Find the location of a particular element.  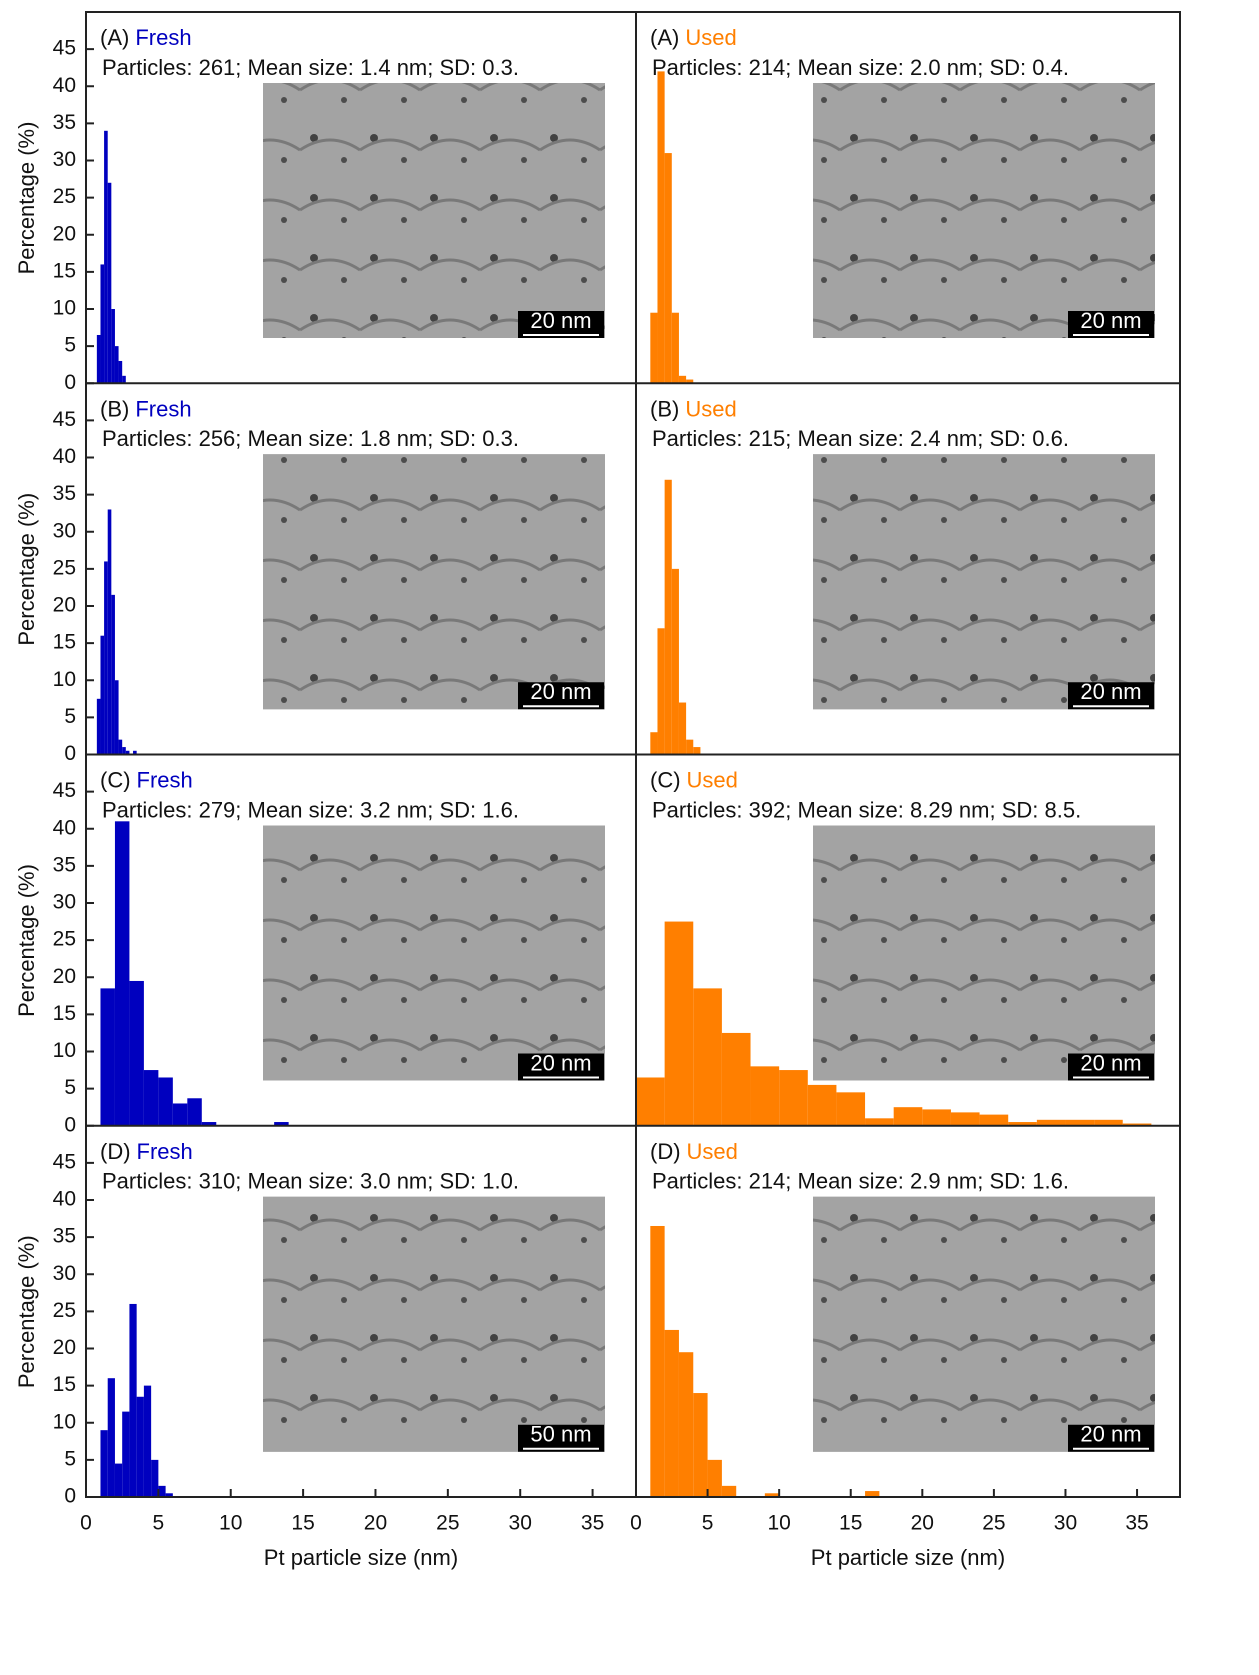

y-axis-label: Percentage (%) is located at coordinates (26, 198).